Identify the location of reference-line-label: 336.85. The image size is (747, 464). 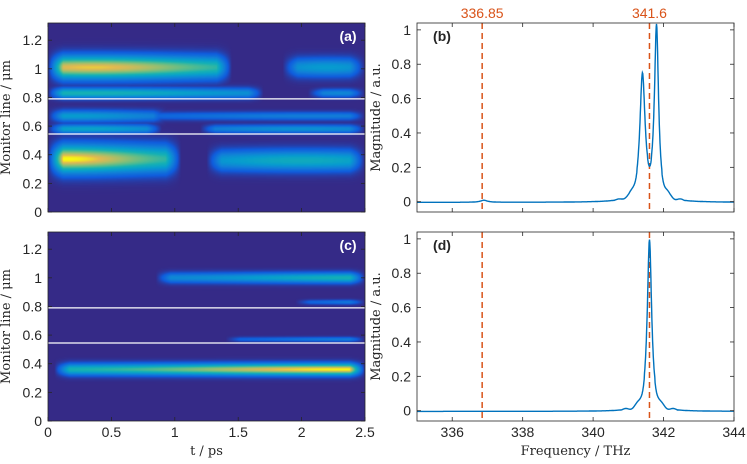
(482, 13).